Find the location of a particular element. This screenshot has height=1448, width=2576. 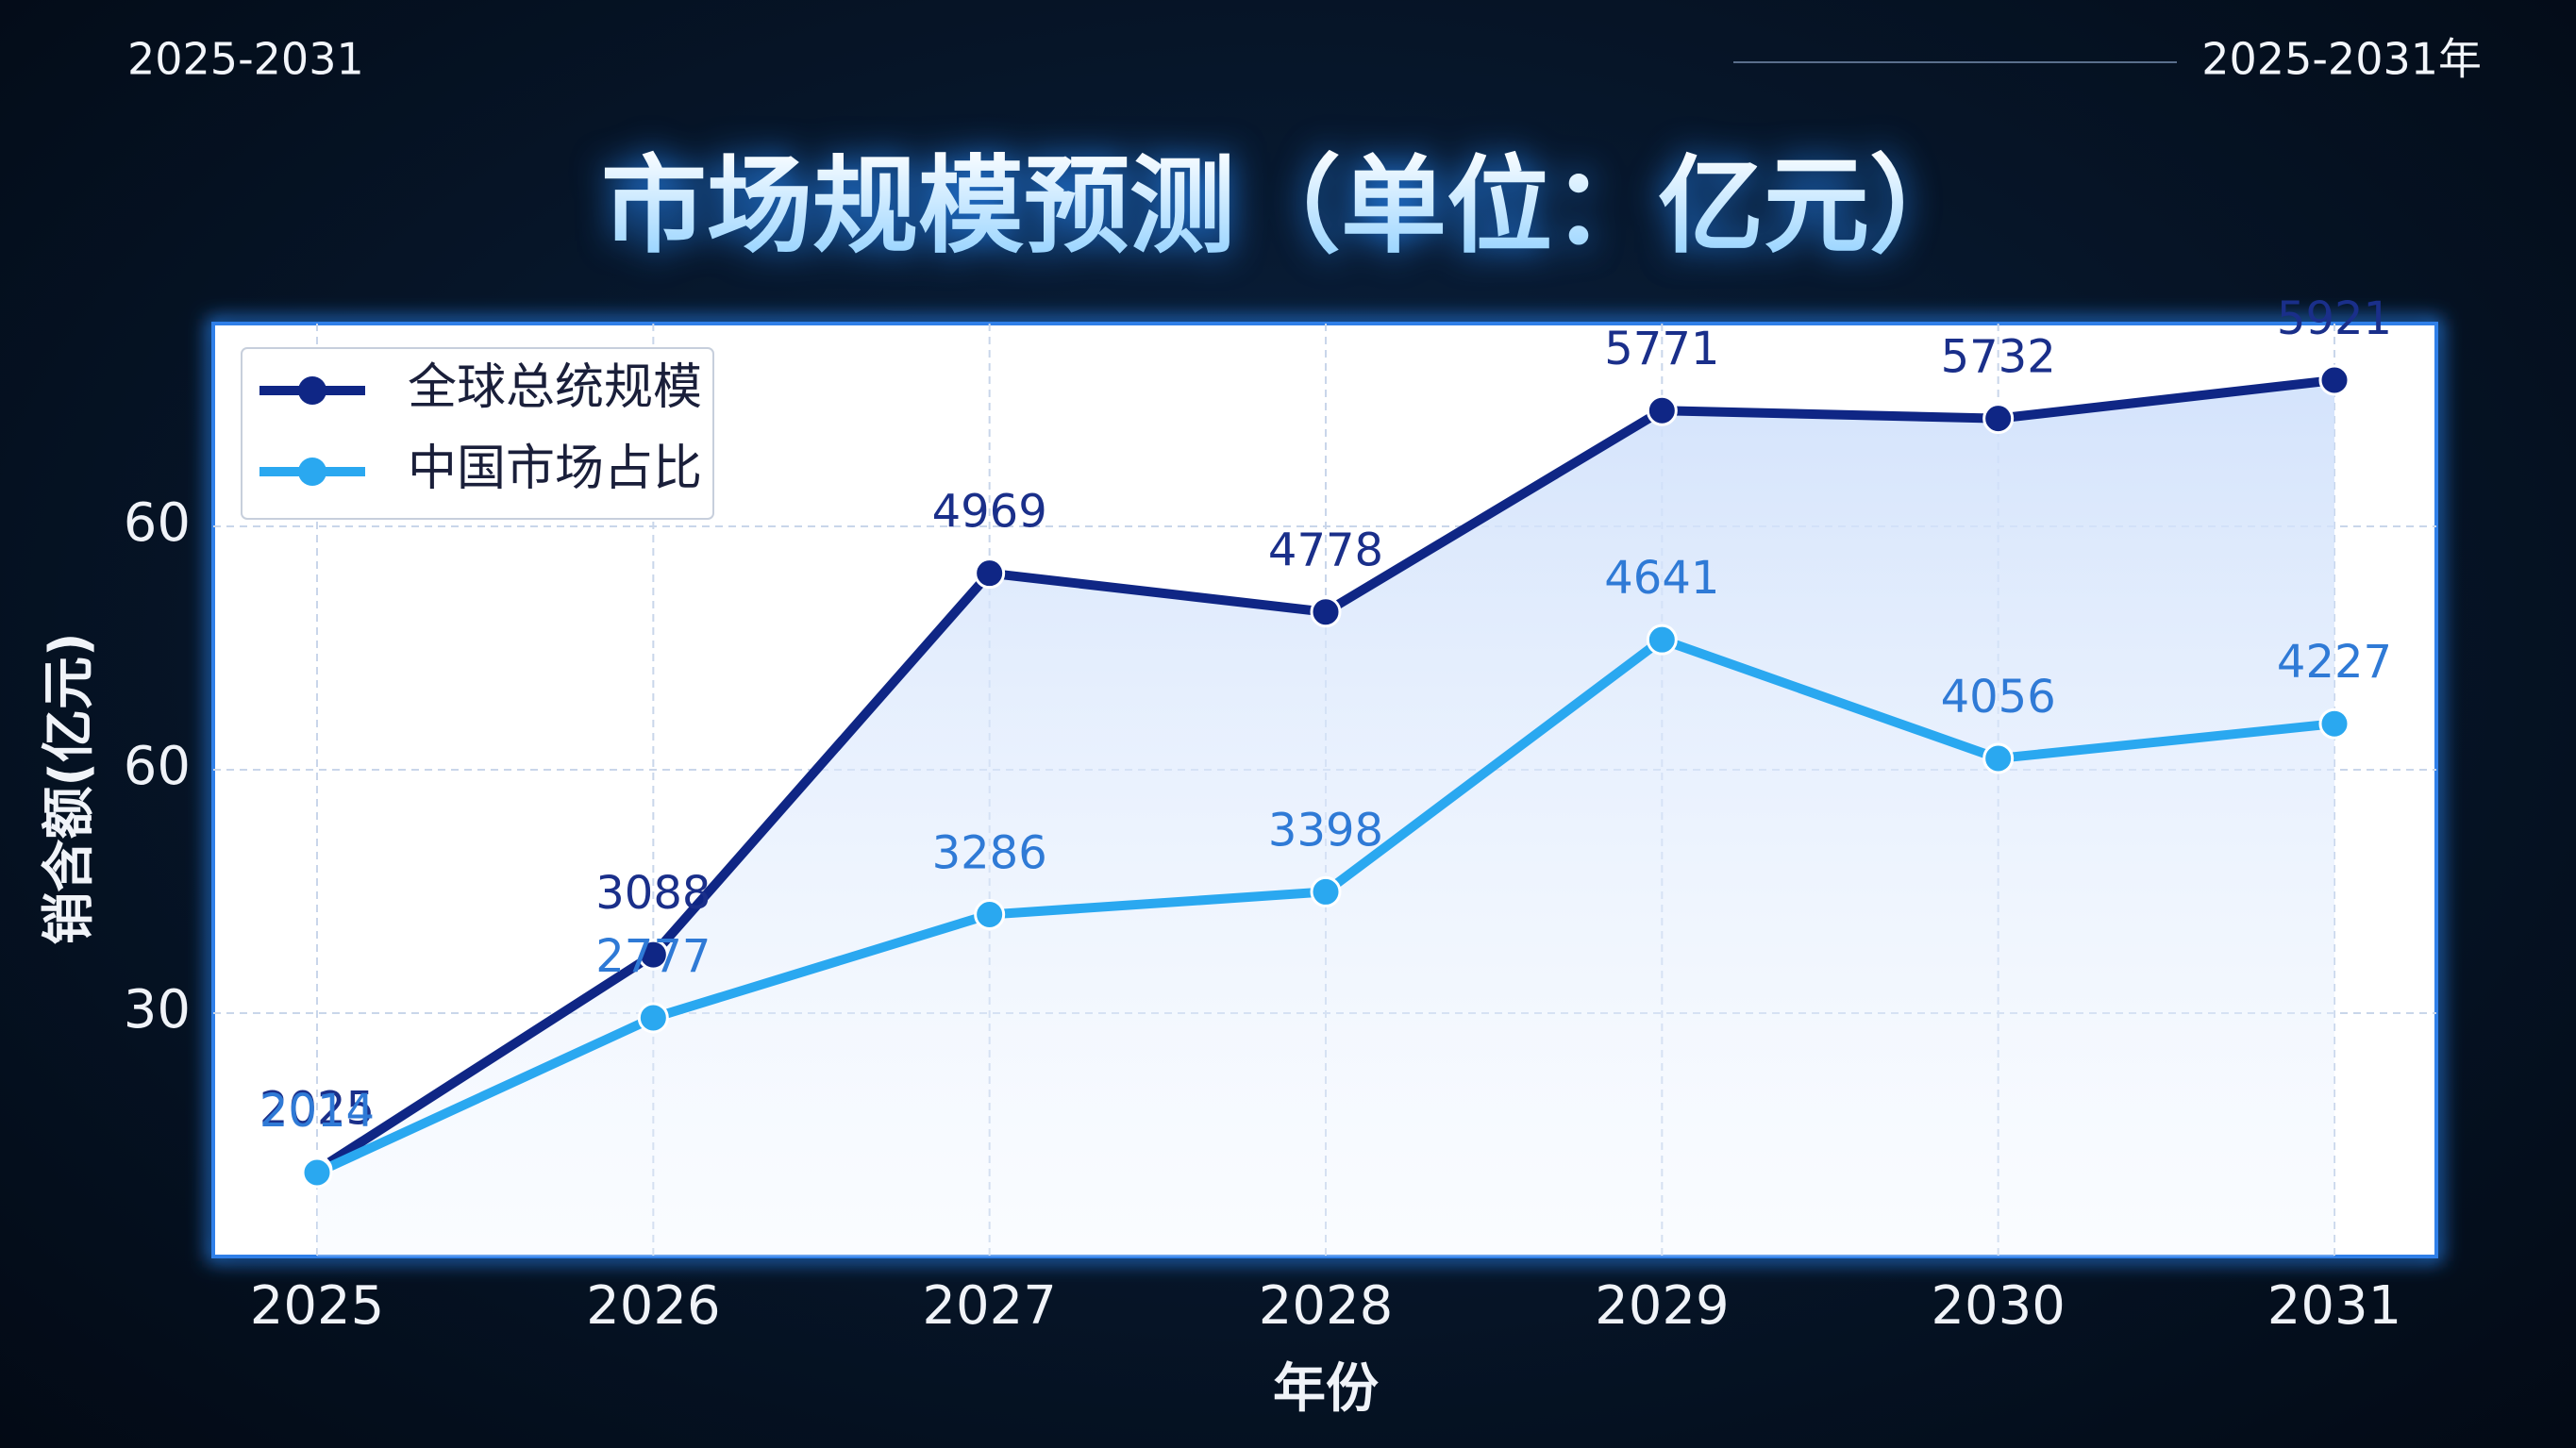

y-tick-label: 30 is located at coordinates (157, 1009).